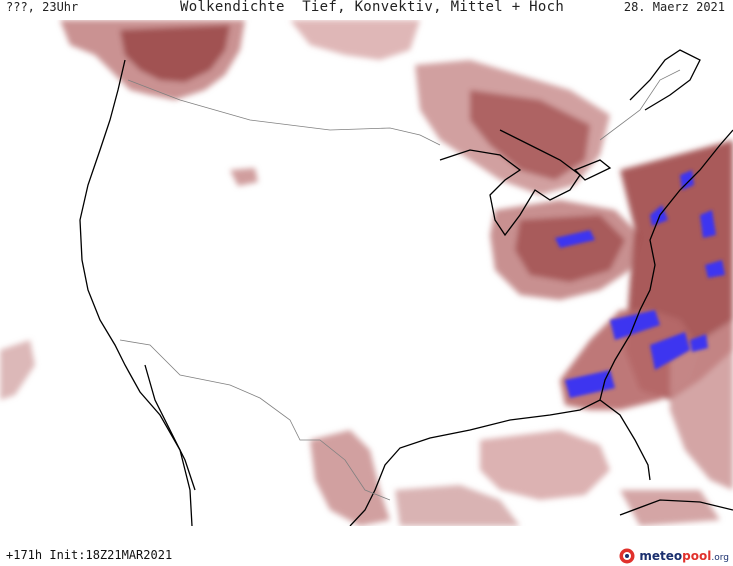 The image size is (733, 566). I want to click on cloud-pacific, so click(17, 370).